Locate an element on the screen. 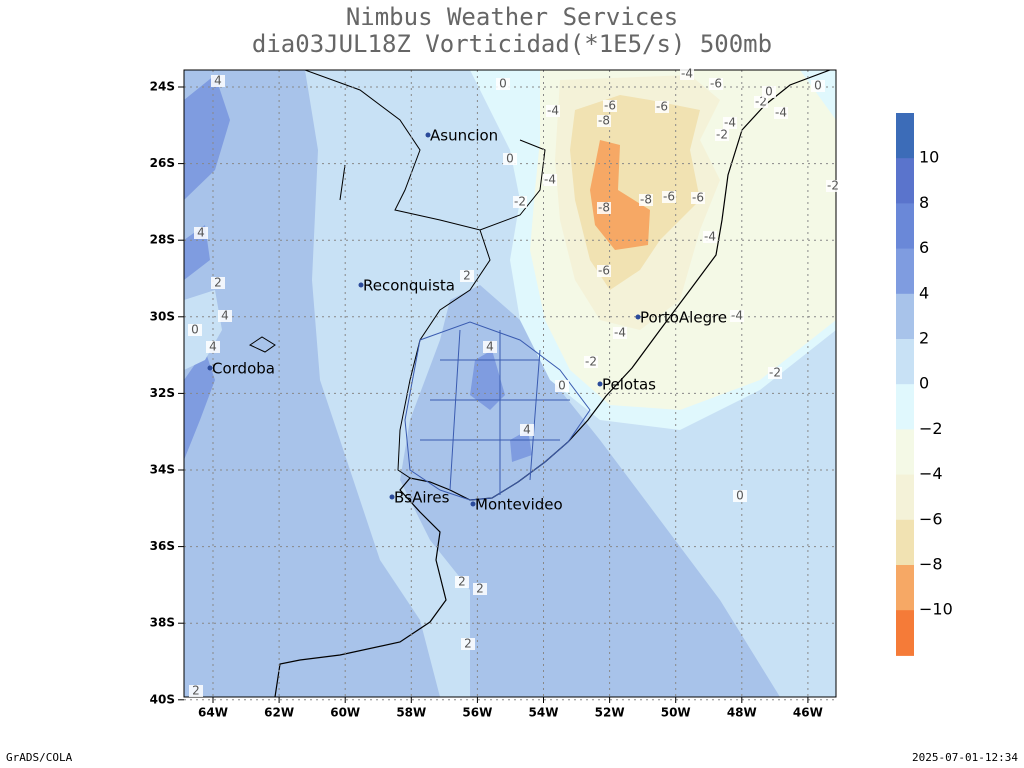  colorbar-label: −8 is located at coordinates (931, 564).